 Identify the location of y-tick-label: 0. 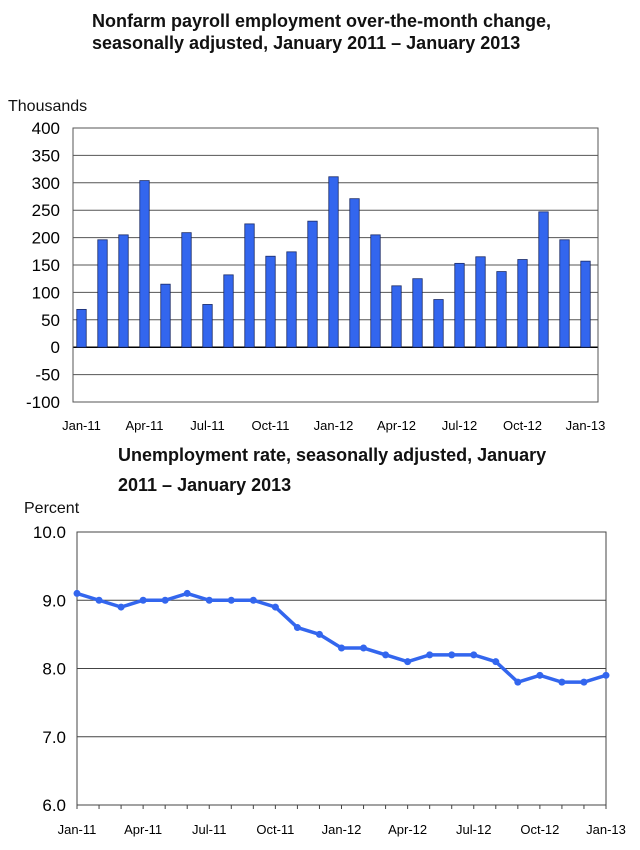
(55, 347).